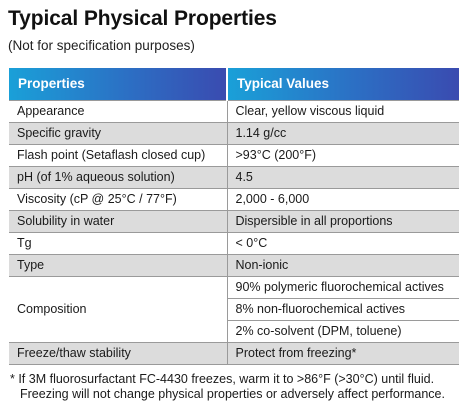  I want to click on property-cell: pH (of 1% aqueous solution), so click(118, 177).